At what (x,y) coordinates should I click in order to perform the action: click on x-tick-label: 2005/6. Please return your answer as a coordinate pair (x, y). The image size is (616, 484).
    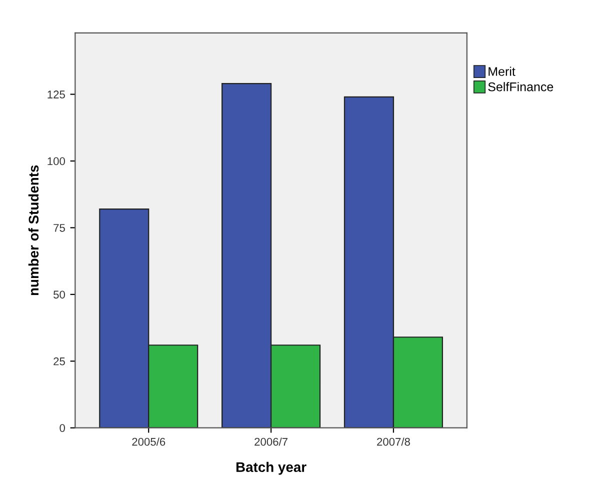
    Looking at the image, I should click on (149, 442).